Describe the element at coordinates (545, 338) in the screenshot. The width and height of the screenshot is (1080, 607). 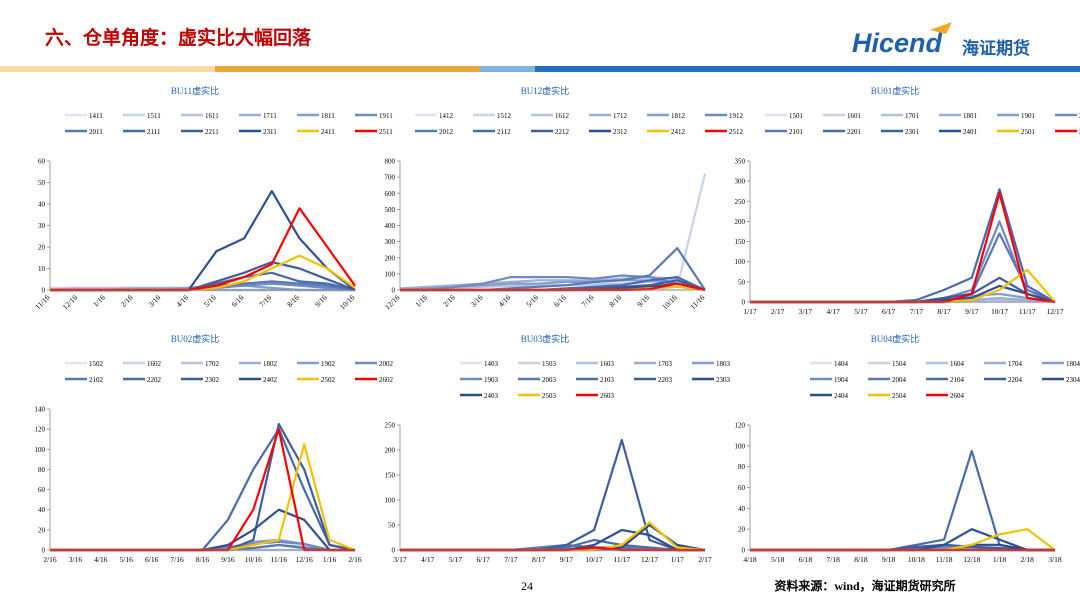
I see `chart-title: BU03虚实比` at that location.